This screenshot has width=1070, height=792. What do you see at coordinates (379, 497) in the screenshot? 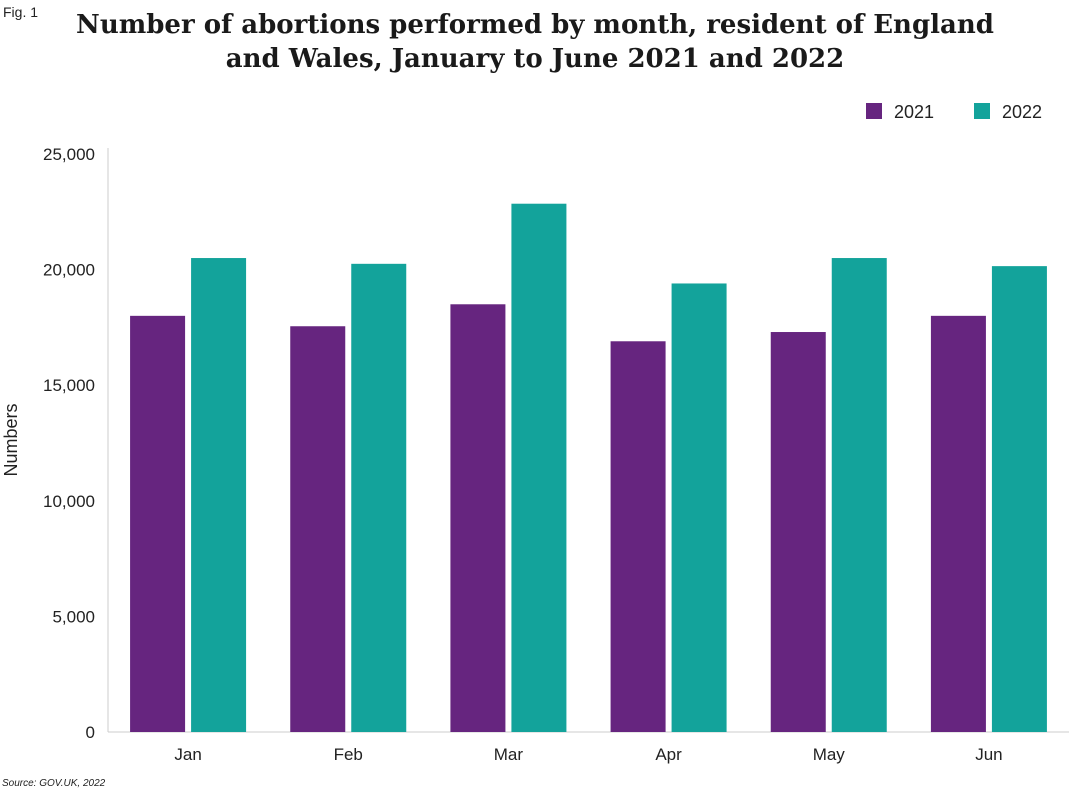
I see `bar-2022-feb` at bounding box center [379, 497].